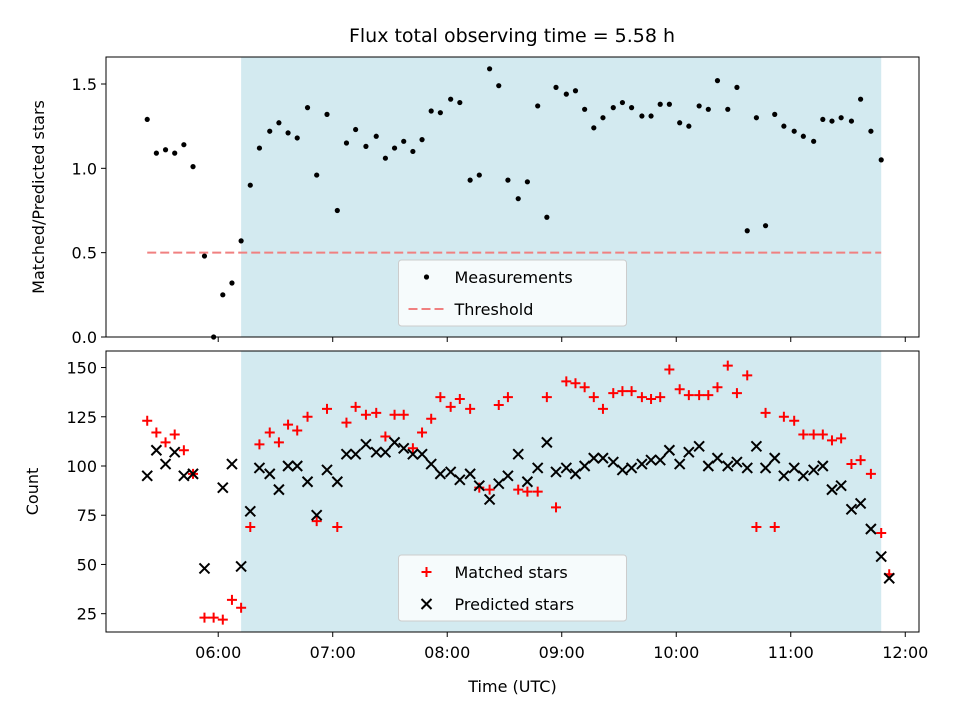 The height and width of the screenshot is (720, 960). What do you see at coordinates (84, 337) in the screenshot?
I see `y-tick-label: 0.0` at bounding box center [84, 337].